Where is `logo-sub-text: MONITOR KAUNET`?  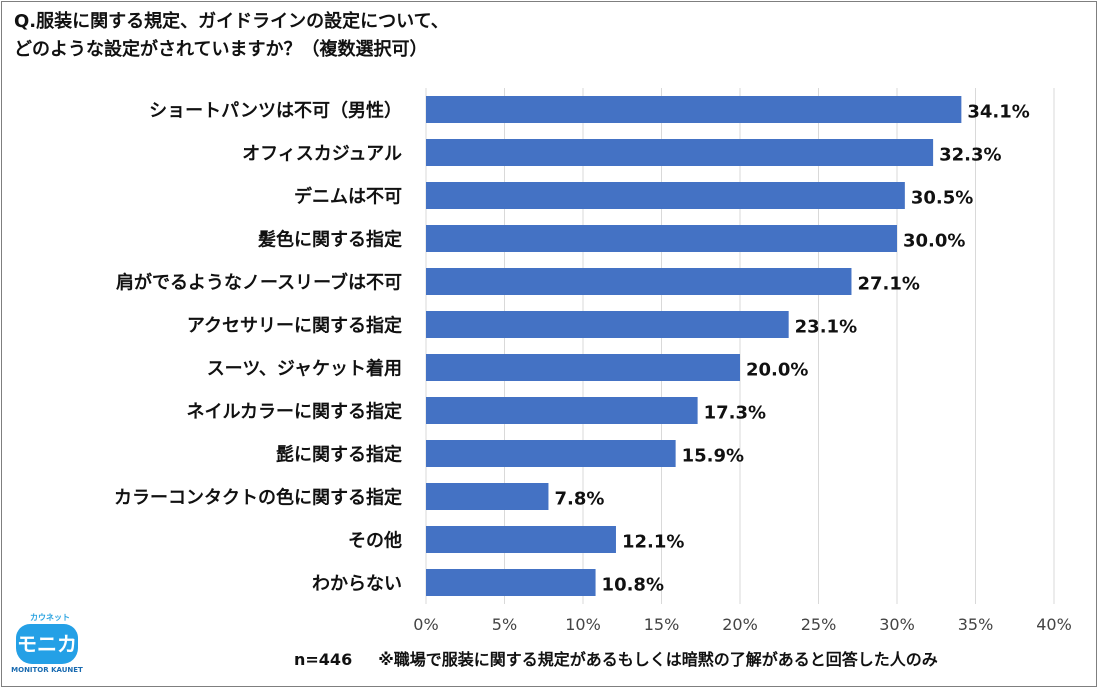
logo-sub-text: MONITOR KAUNET is located at coordinates (47, 670).